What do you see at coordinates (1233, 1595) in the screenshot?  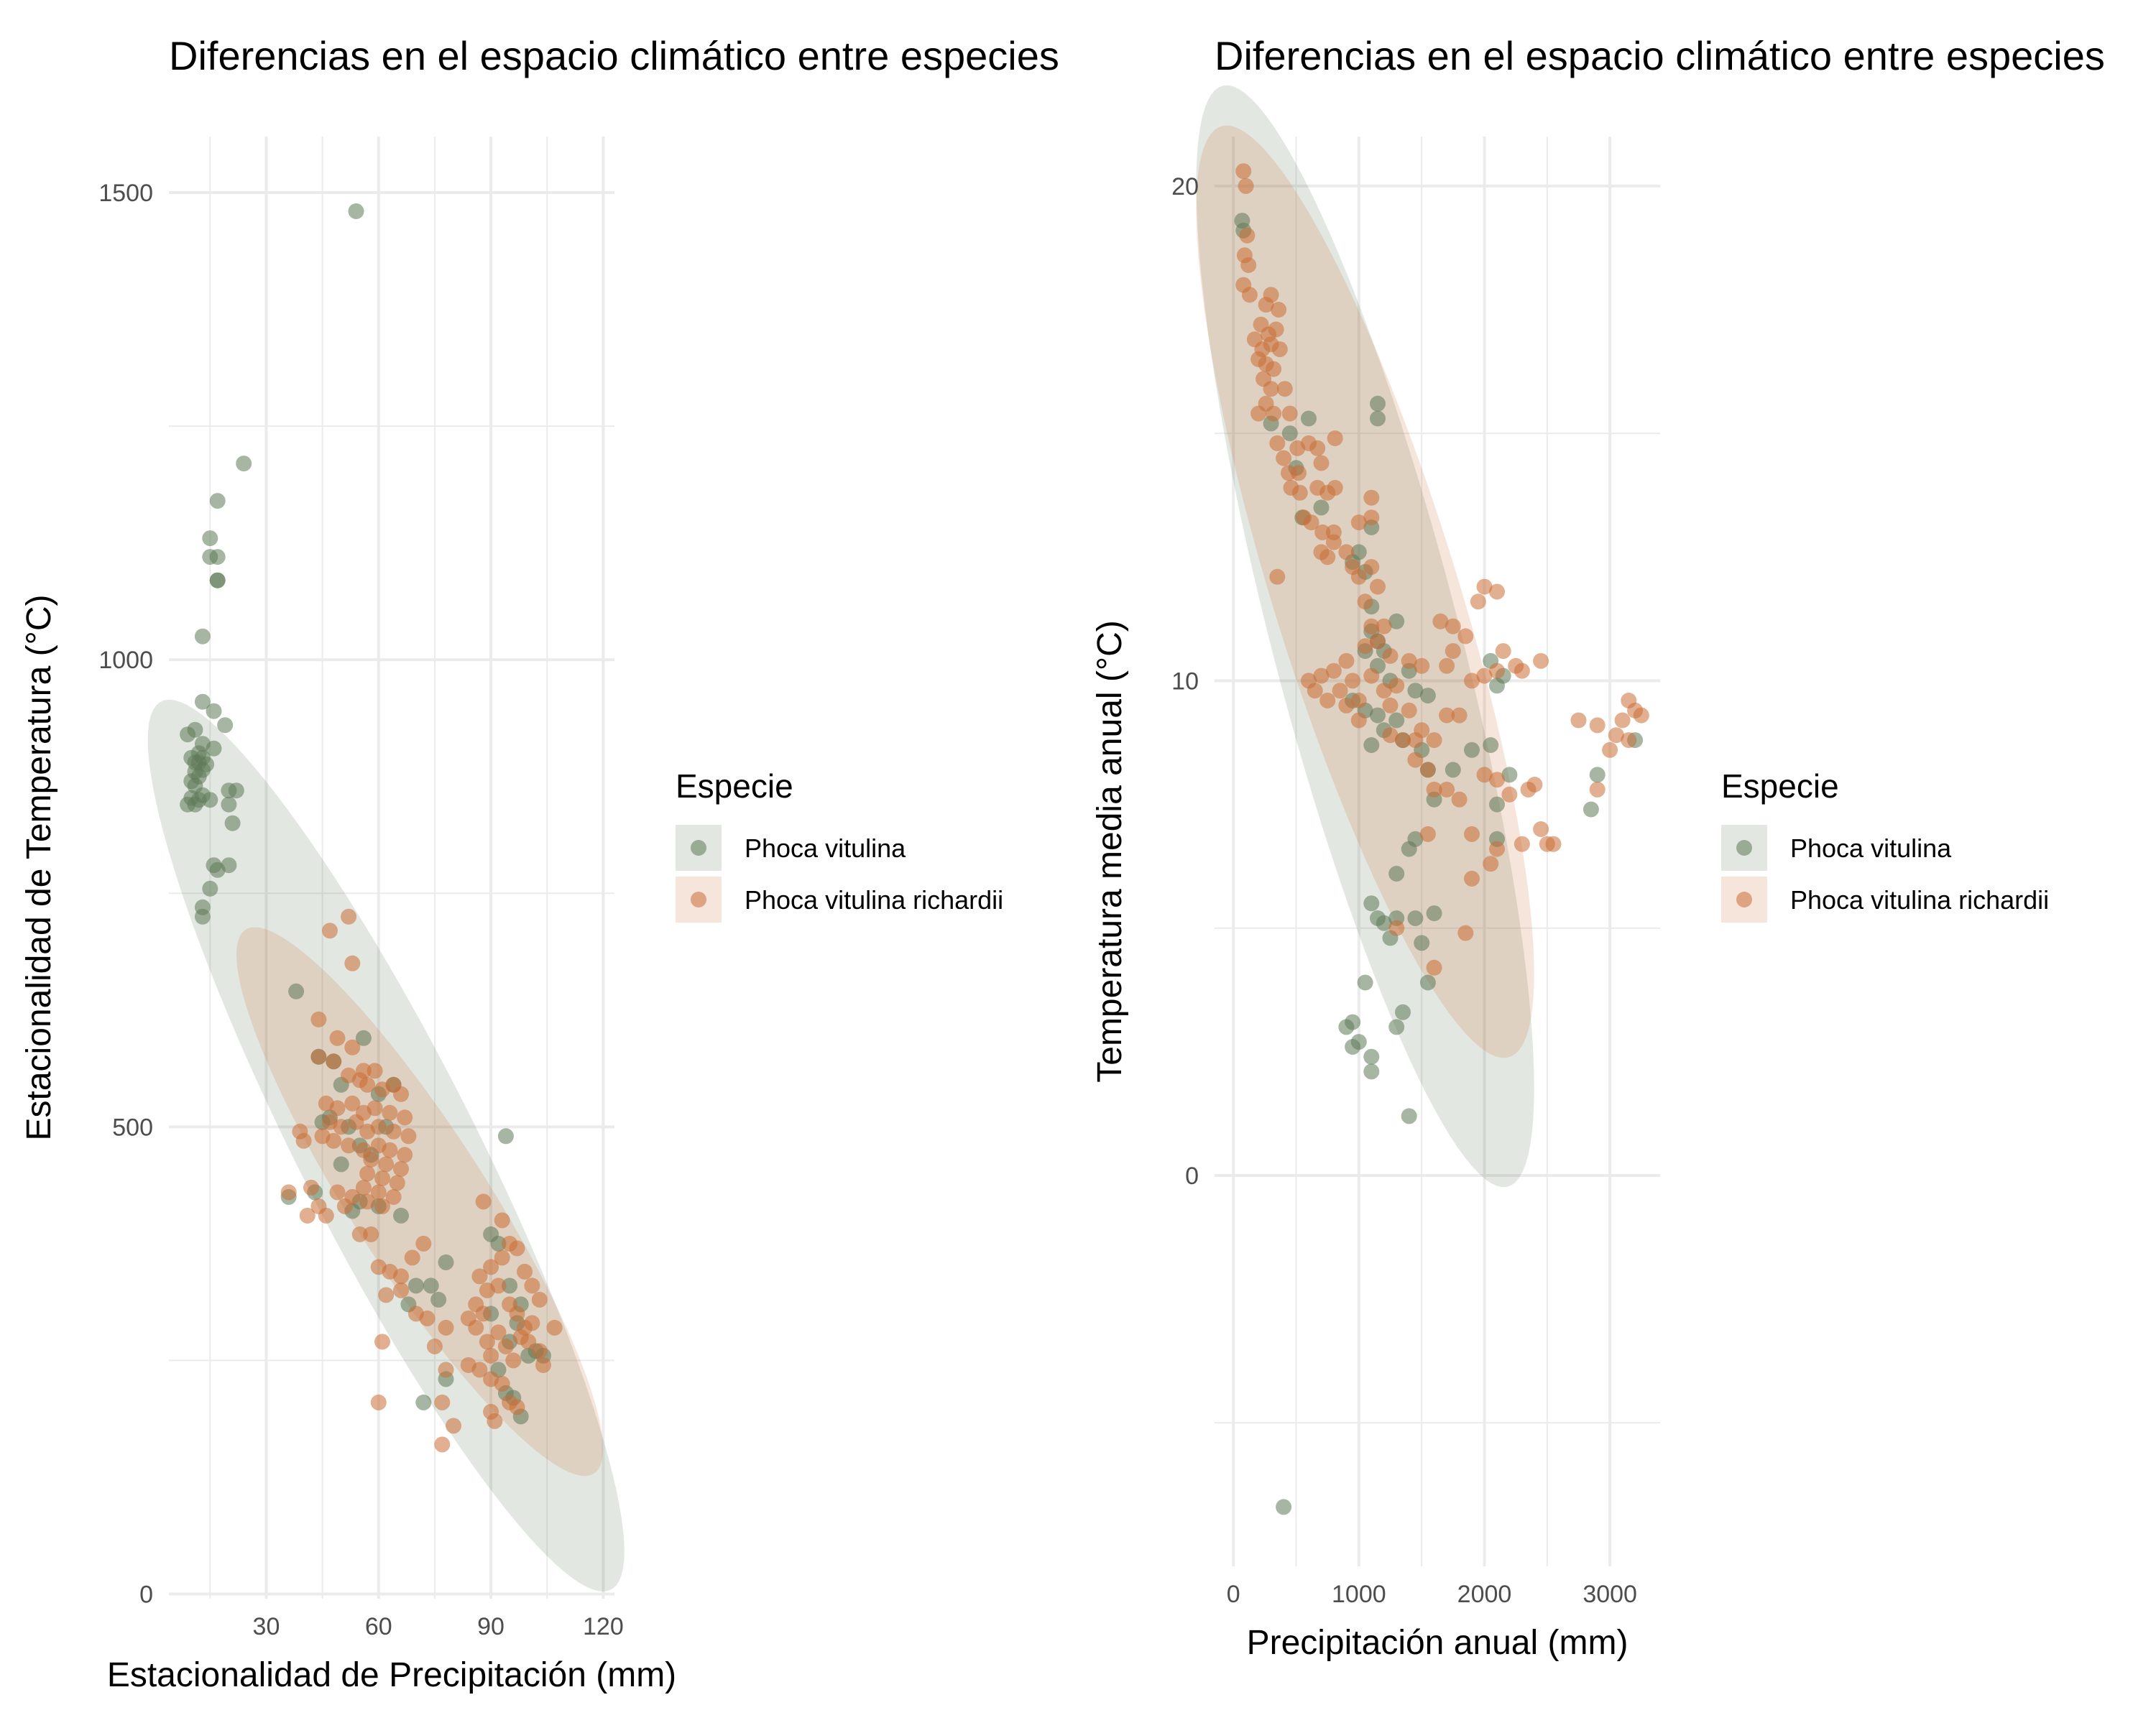 I see `x-tick-label: 0` at bounding box center [1233, 1595].